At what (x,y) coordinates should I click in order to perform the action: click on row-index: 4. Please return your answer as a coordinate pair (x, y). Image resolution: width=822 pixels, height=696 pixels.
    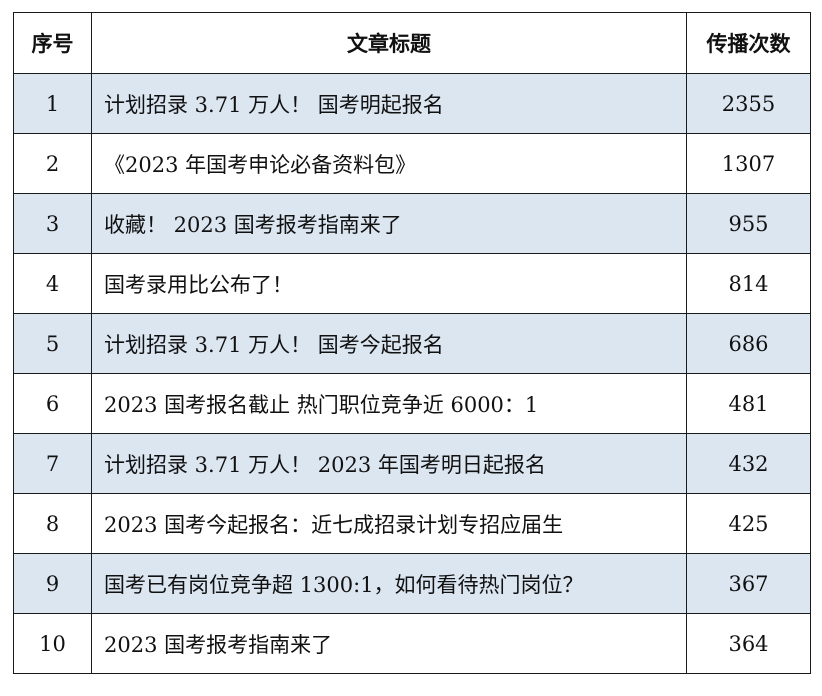
    Looking at the image, I should click on (52, 283).